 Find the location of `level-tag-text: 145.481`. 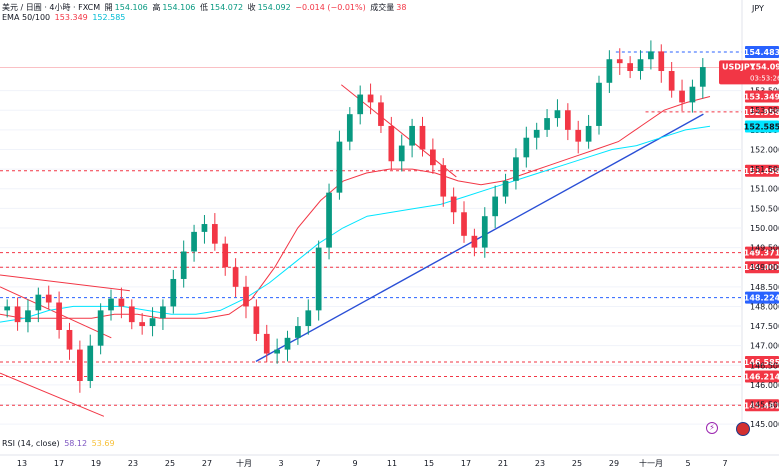

level-tag-text: 145.481 is located at coordinates (761, 405).